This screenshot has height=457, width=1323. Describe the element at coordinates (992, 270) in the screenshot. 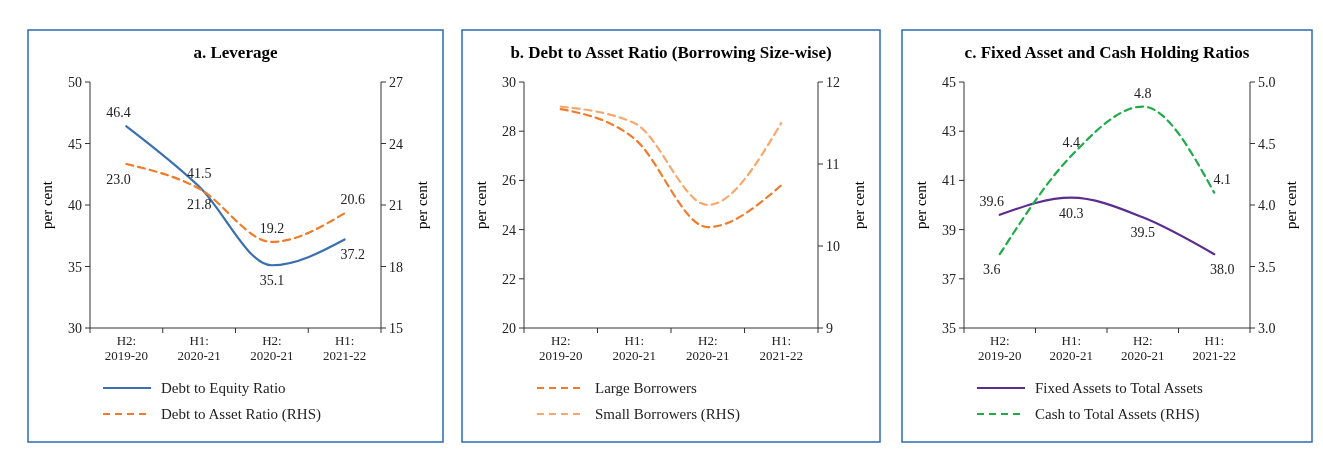

I see `data-label: 3.6` at that location.